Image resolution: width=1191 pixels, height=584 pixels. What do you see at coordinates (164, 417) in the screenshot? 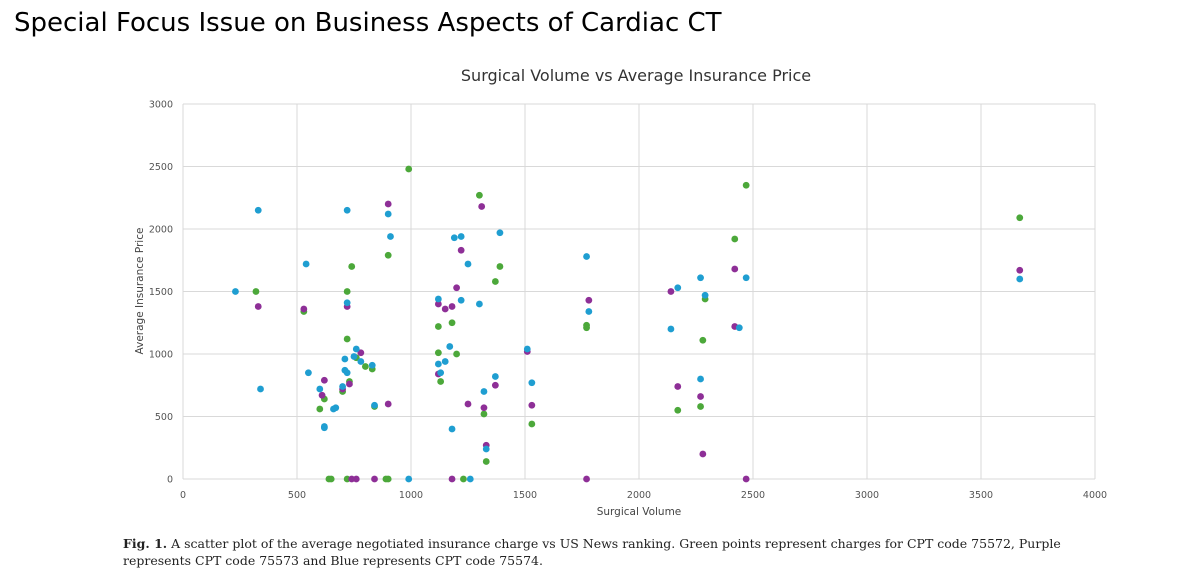
I see `y-tick-label: 500` at bounding box center [164, 417].